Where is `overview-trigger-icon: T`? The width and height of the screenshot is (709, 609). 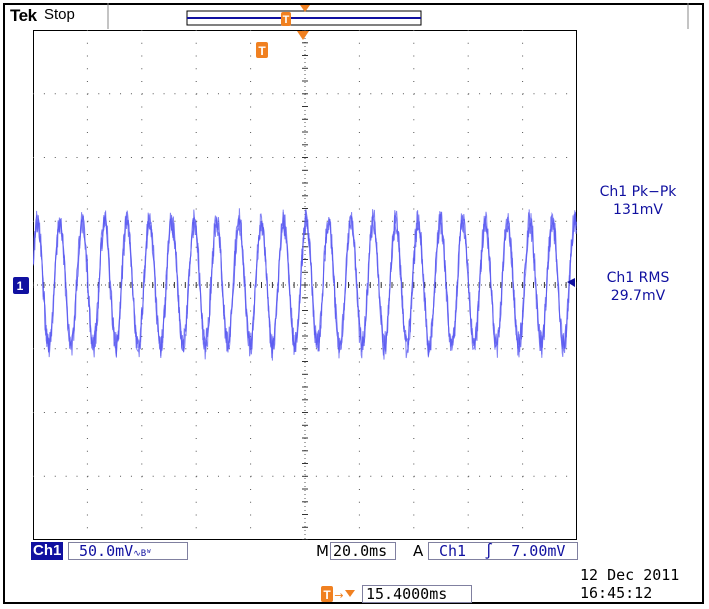 overview-trigger-icon: T is located at coordinates (286, 19).